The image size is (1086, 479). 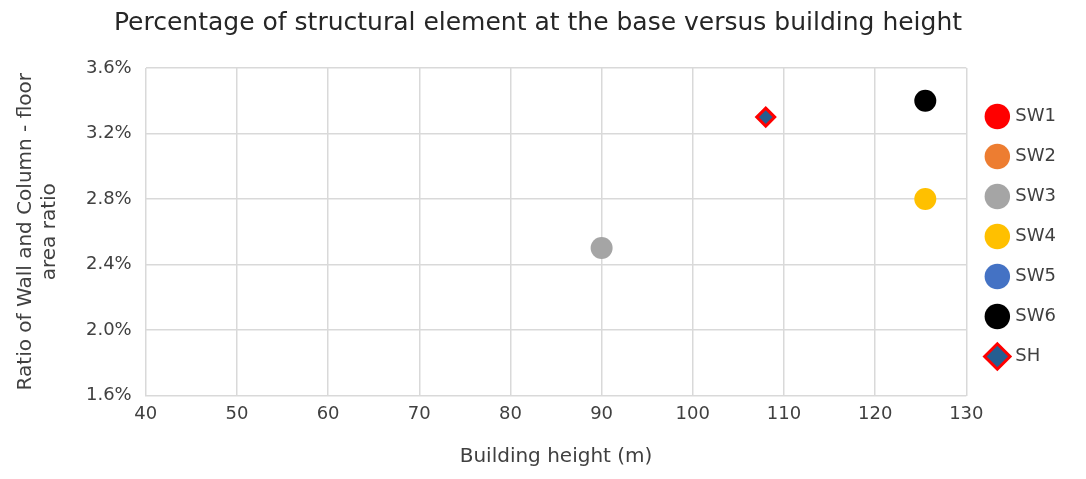 I want to click on x-tick-label: 60, so click(x=328, y=412).